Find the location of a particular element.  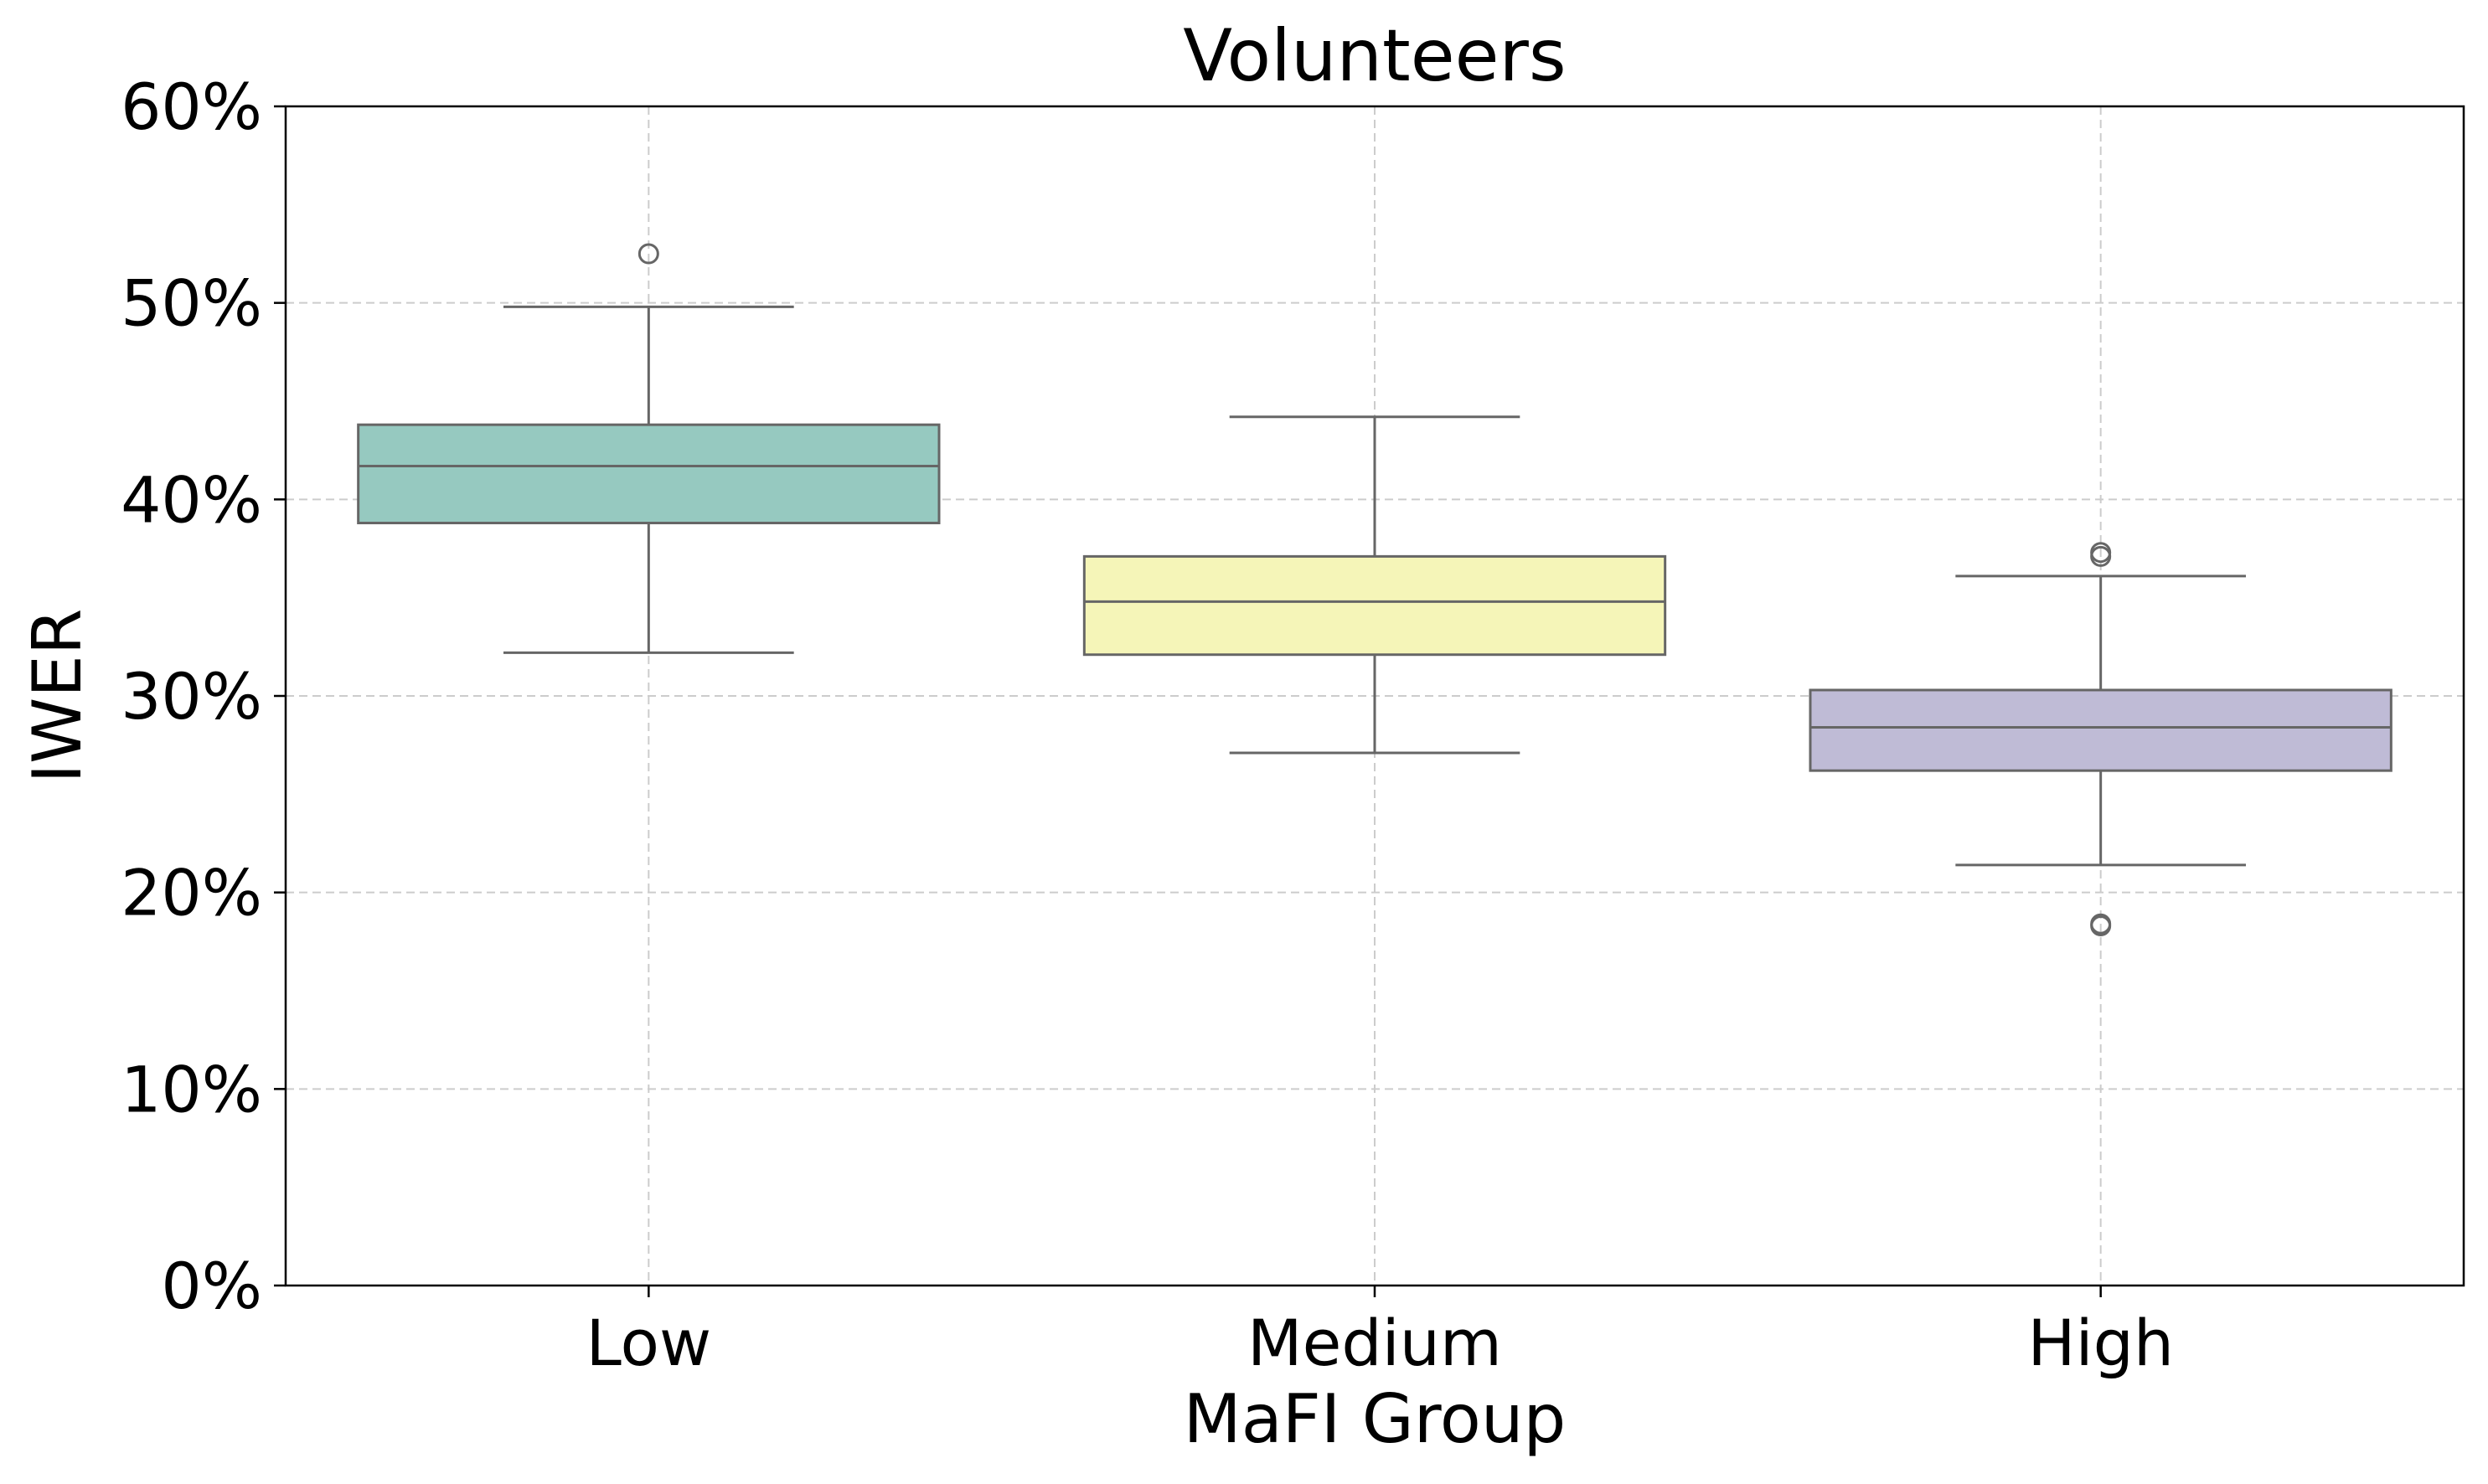

y-axis-ticks: 0% 10% 20% 30% 40% 50% 60% is located at coordinates (203, 696).